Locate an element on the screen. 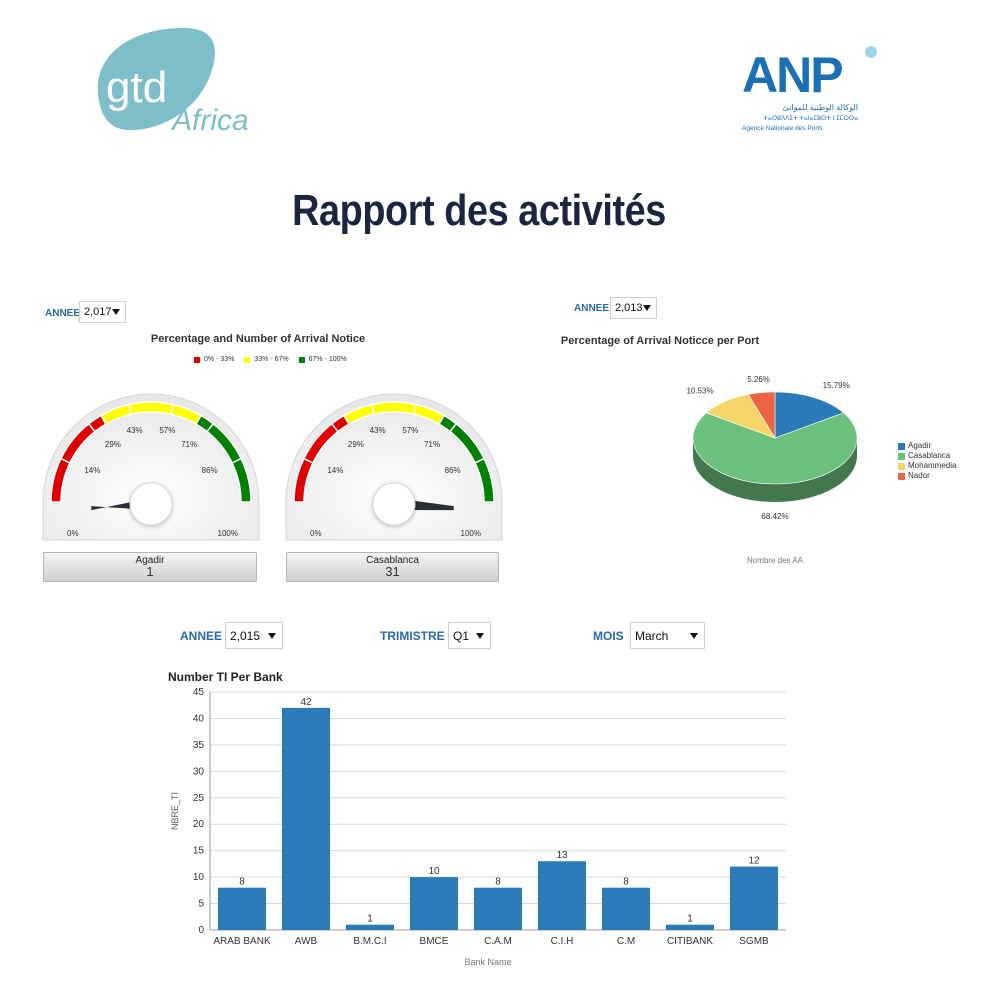 The image size is (985, 985). bank-trimestre-label: TRIMISTRE is located at coordinates (412, 636).